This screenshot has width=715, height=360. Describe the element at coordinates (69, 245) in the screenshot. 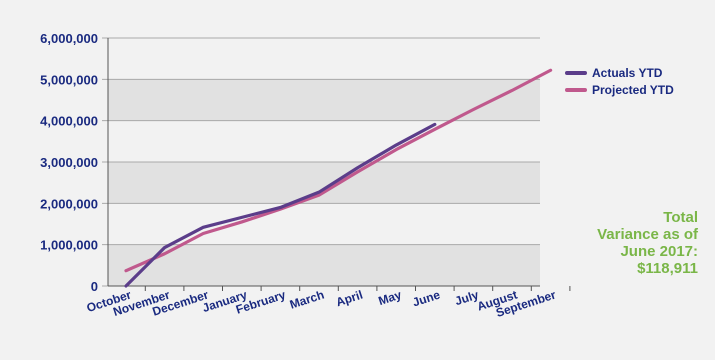

I see `y-tick-label: 1,000,000` at that location.